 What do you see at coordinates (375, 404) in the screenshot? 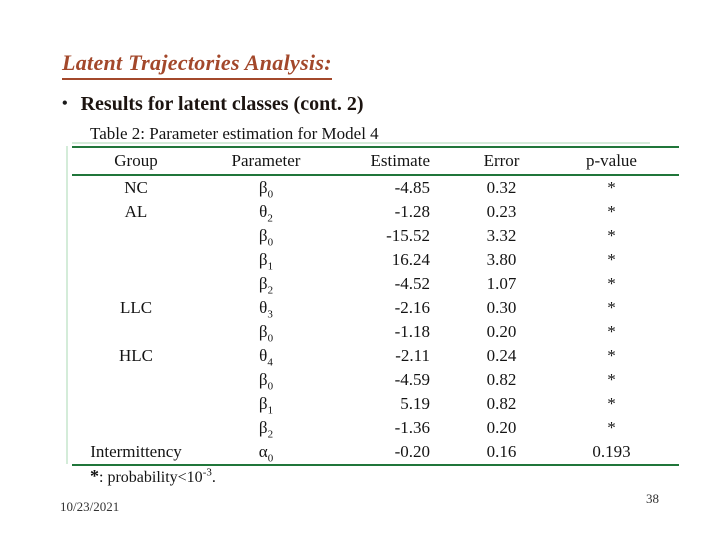
I see `table-row: β1 5.19 0.82 *` at bounding box center [375, 404].